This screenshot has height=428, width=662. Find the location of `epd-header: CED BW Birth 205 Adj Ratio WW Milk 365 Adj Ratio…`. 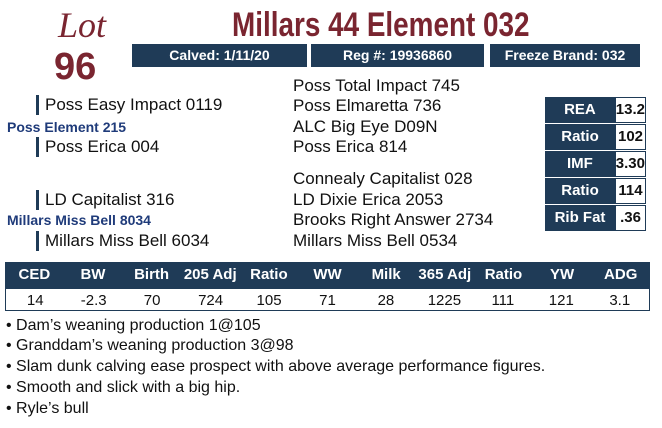

epd-header: CED BW Birth 205 Adj Ratio WW Milk 365 Adj Ratio… is located at coordinates (327, 275).